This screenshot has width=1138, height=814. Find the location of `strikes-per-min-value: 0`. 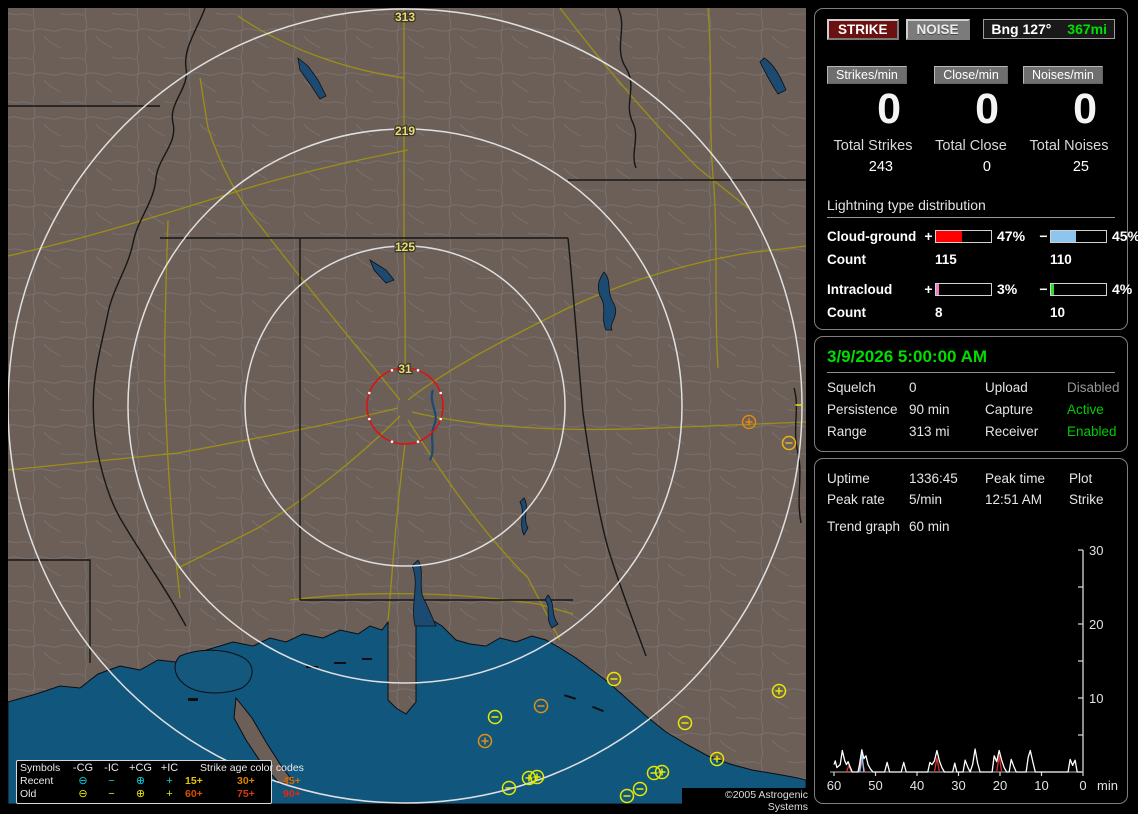

strikes-per-min-value: 0 is located at coordinates (889, 109).